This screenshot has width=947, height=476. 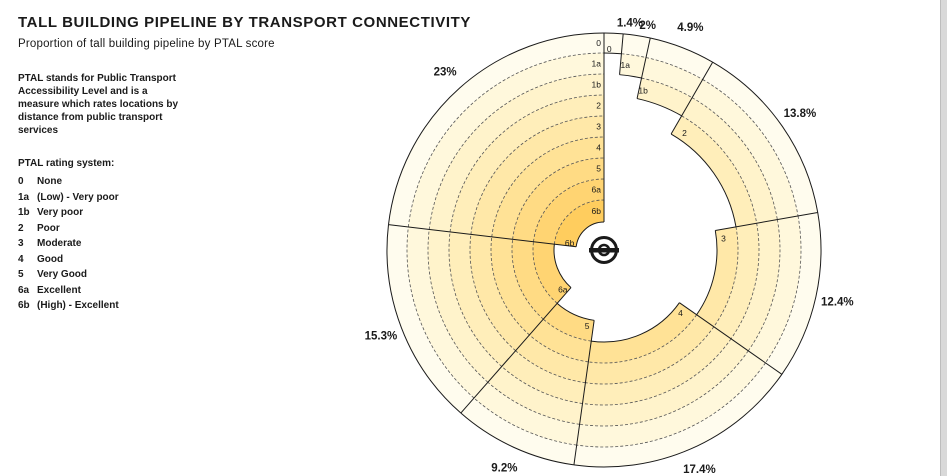 What do you see at coordinates (598, 169) in the screenshot?
I see `ring-level-label: 5` at bounding box center [598, 169].